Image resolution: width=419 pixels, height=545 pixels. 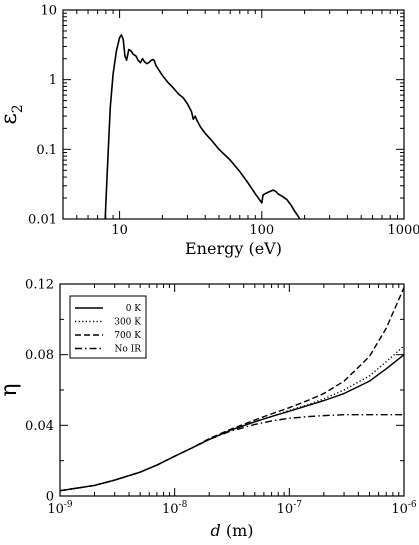 What do you see at coordinates (11, 389) in the screenshot?
I see `y-axis-label: η` at bounding box center [11, 389].